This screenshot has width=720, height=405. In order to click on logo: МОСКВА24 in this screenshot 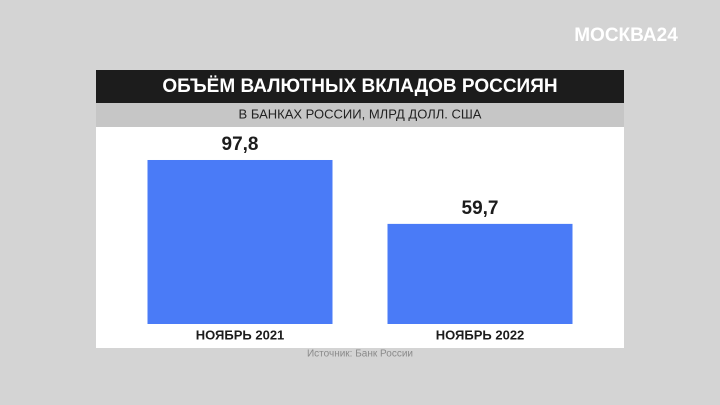, I will do `click(626, 35)`.